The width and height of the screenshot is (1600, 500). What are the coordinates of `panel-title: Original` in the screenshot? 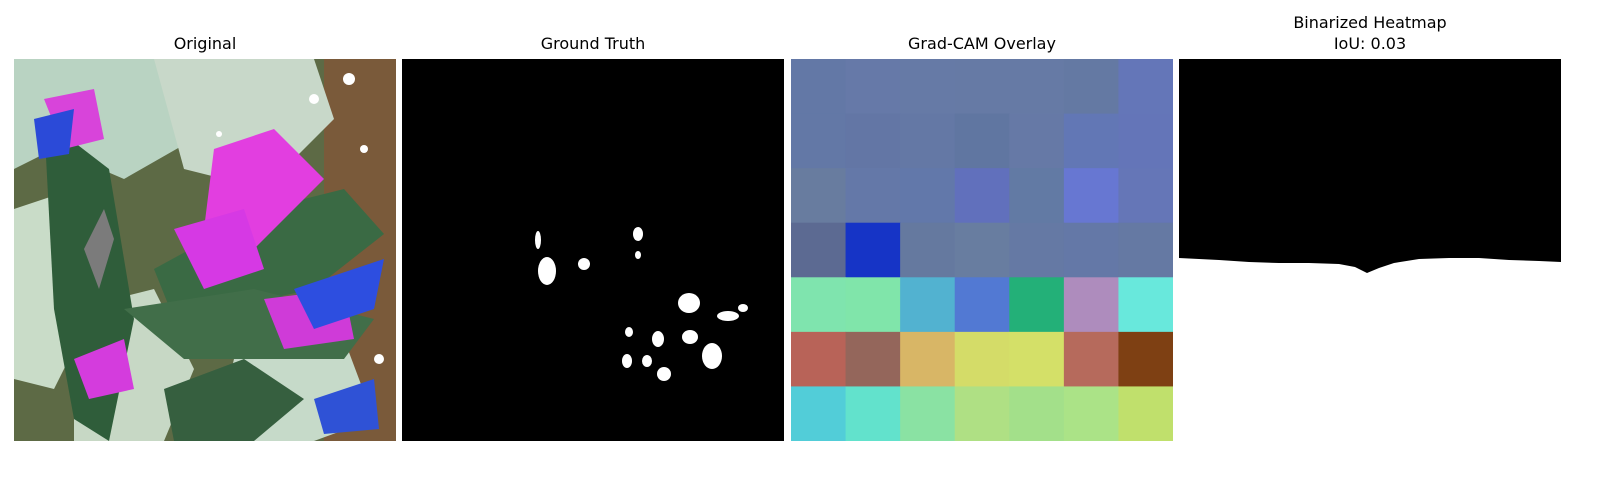 It's located at (205, 43).